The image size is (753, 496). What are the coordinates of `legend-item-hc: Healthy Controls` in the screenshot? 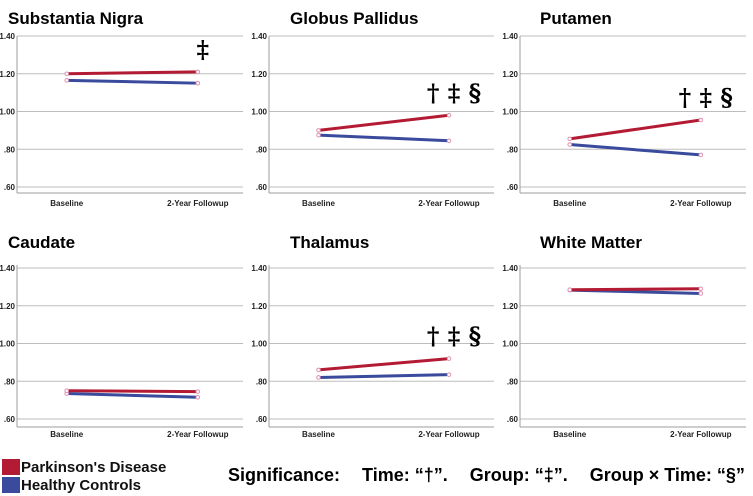 It's located at (83, 485).